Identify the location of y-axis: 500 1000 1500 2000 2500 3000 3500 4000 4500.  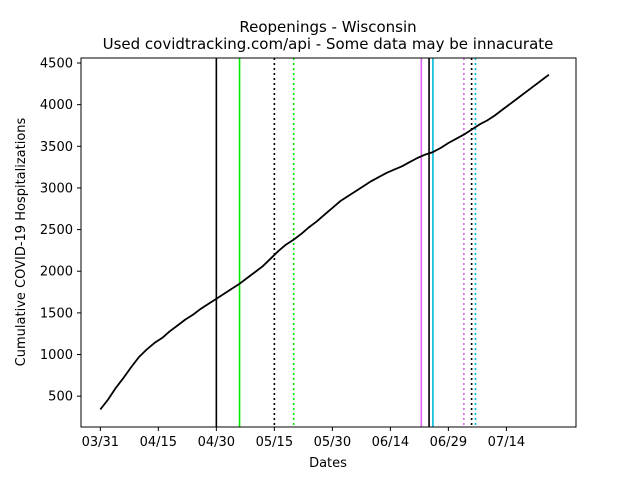
(60, 230).